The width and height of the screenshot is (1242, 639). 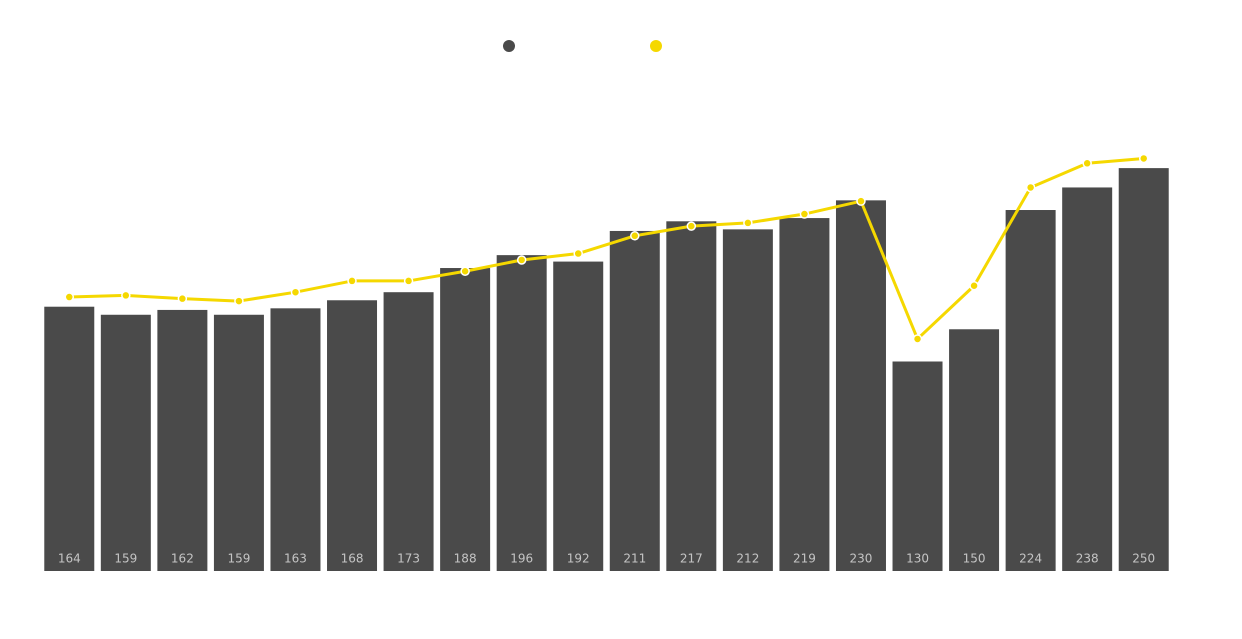 I want to click on bar-value-label: 168, so click(x=352, y=559).